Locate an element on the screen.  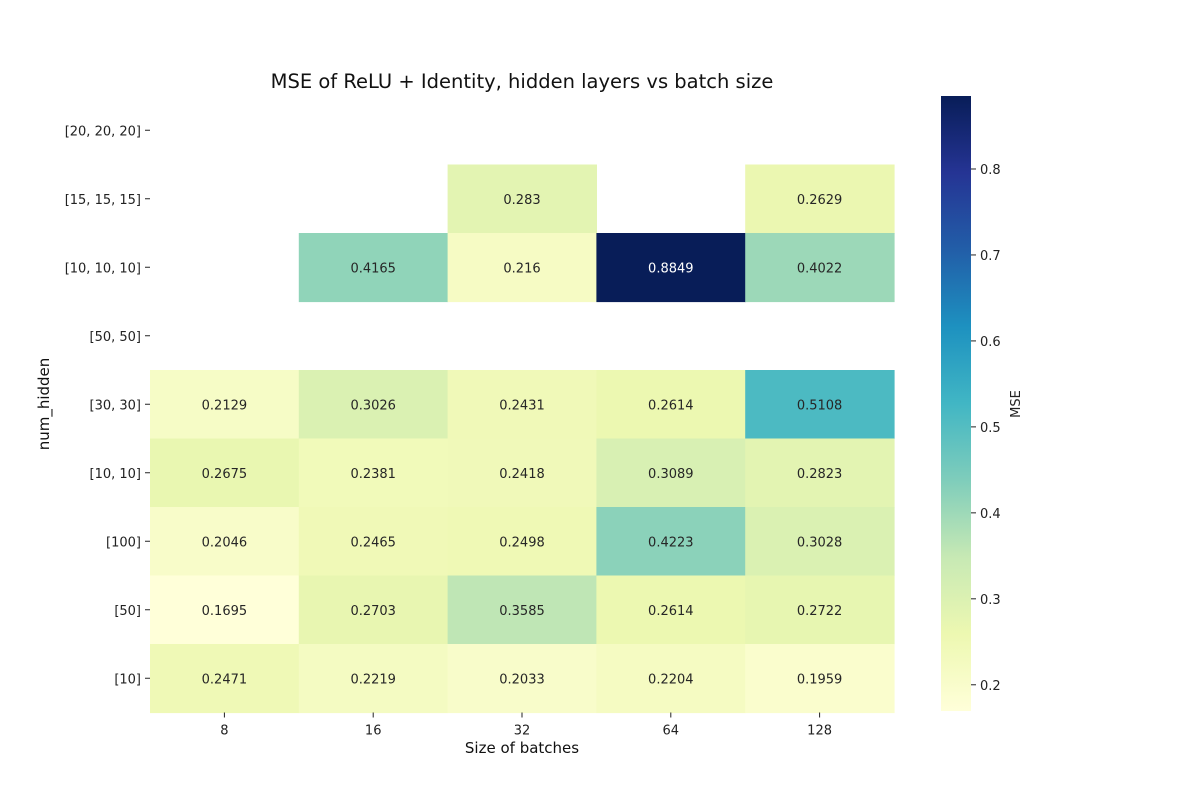
cell-value-label: 0.216 is located at coordinates (521, 268).